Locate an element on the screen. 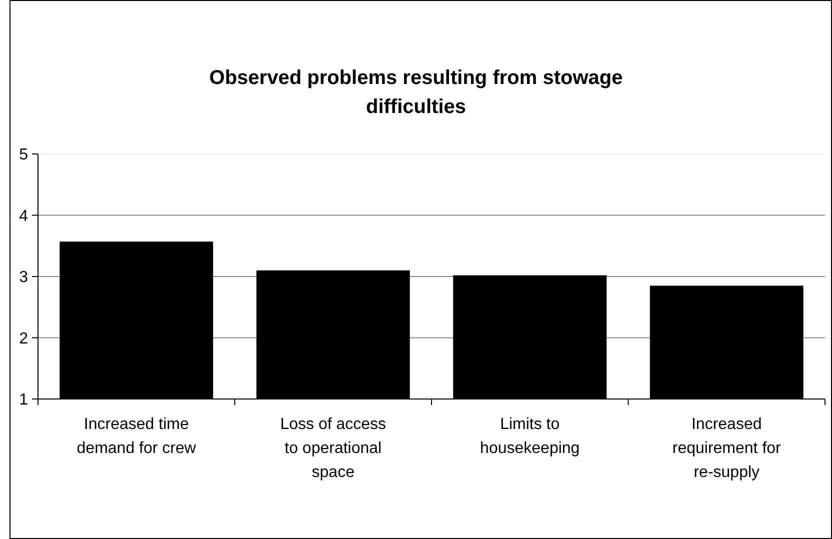 This screenshot has width=832, height=539. x-tick-label: Limits to housekeeping is located at coordinates (530, 436).